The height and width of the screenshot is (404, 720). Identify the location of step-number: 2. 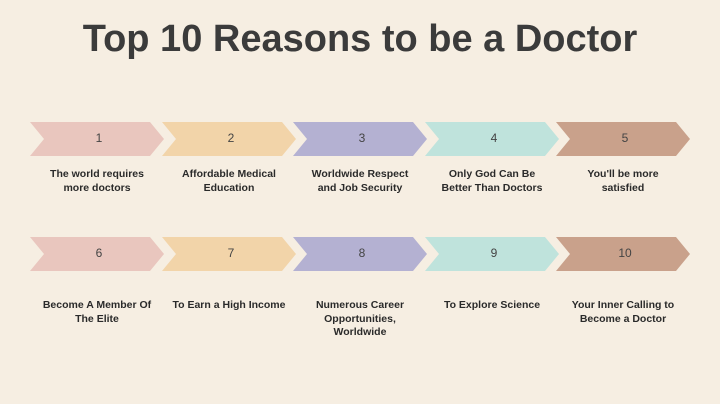
(231, 138).